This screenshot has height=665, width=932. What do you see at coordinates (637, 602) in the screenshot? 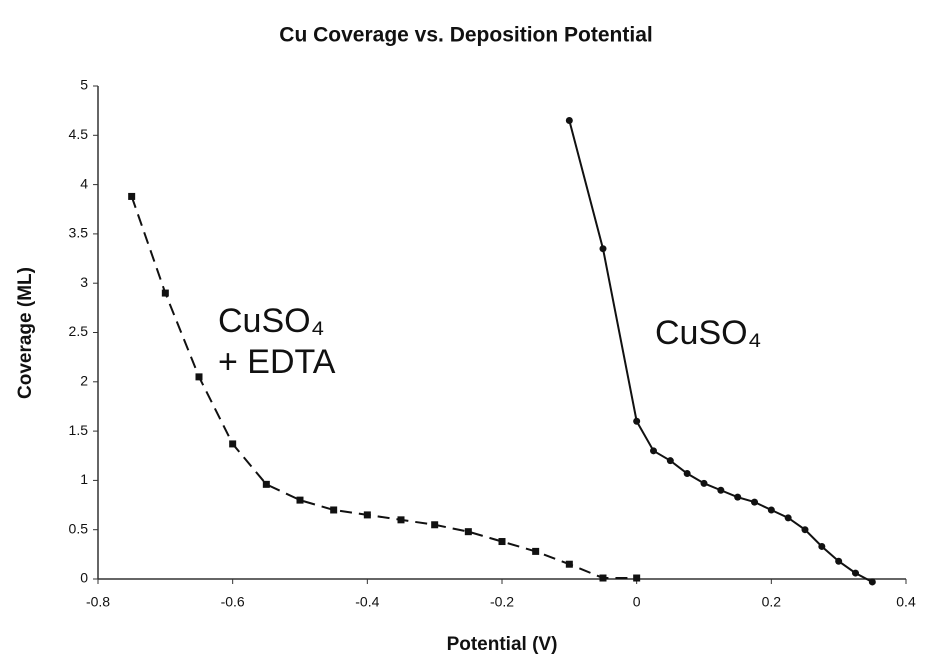
I see `x-tick-label: 0` at bounding box center [637, 602].